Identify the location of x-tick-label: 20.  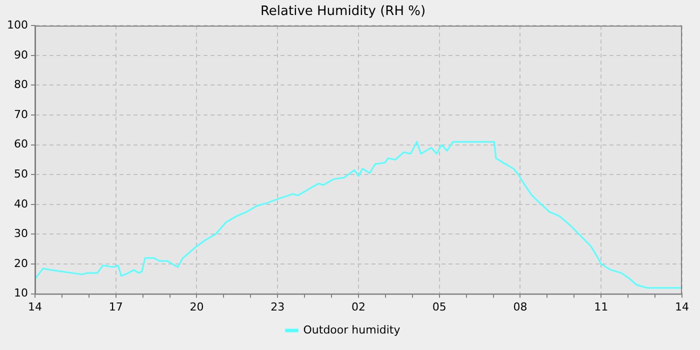
(197, 307).